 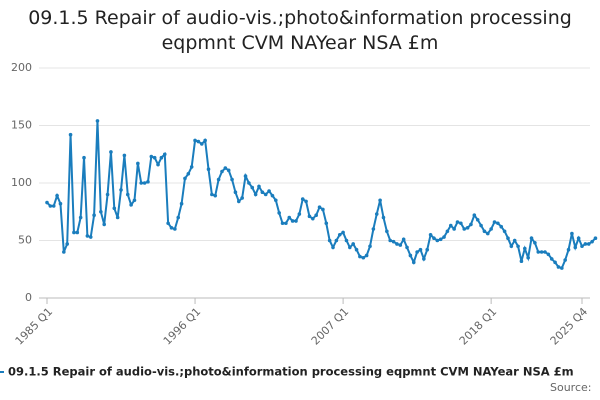 I want to click on y-tick-label: 50, so click(x=25, y=240).